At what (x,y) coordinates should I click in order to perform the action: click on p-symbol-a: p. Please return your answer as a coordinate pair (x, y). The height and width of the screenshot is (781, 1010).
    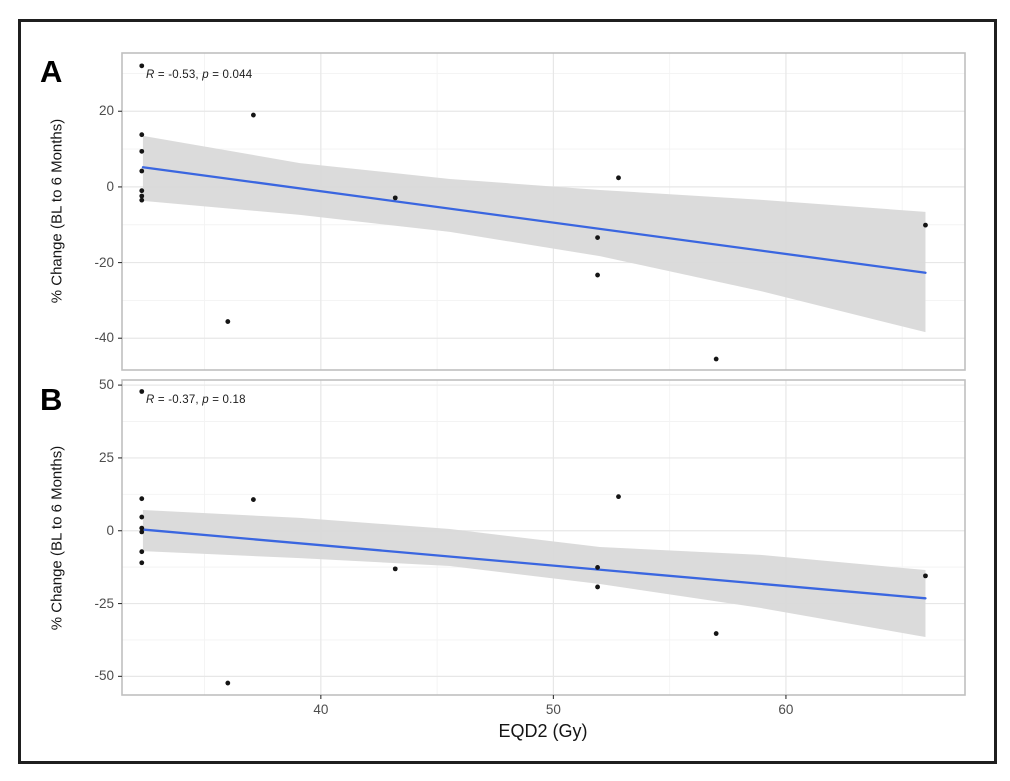
    Looking at the image, I should click on (205, 75).